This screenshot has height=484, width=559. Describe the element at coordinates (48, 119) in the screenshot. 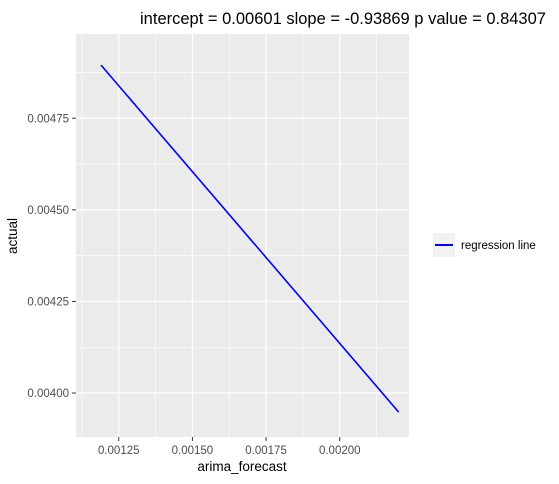

I see `y-tick-label: 0.00475` at that location.